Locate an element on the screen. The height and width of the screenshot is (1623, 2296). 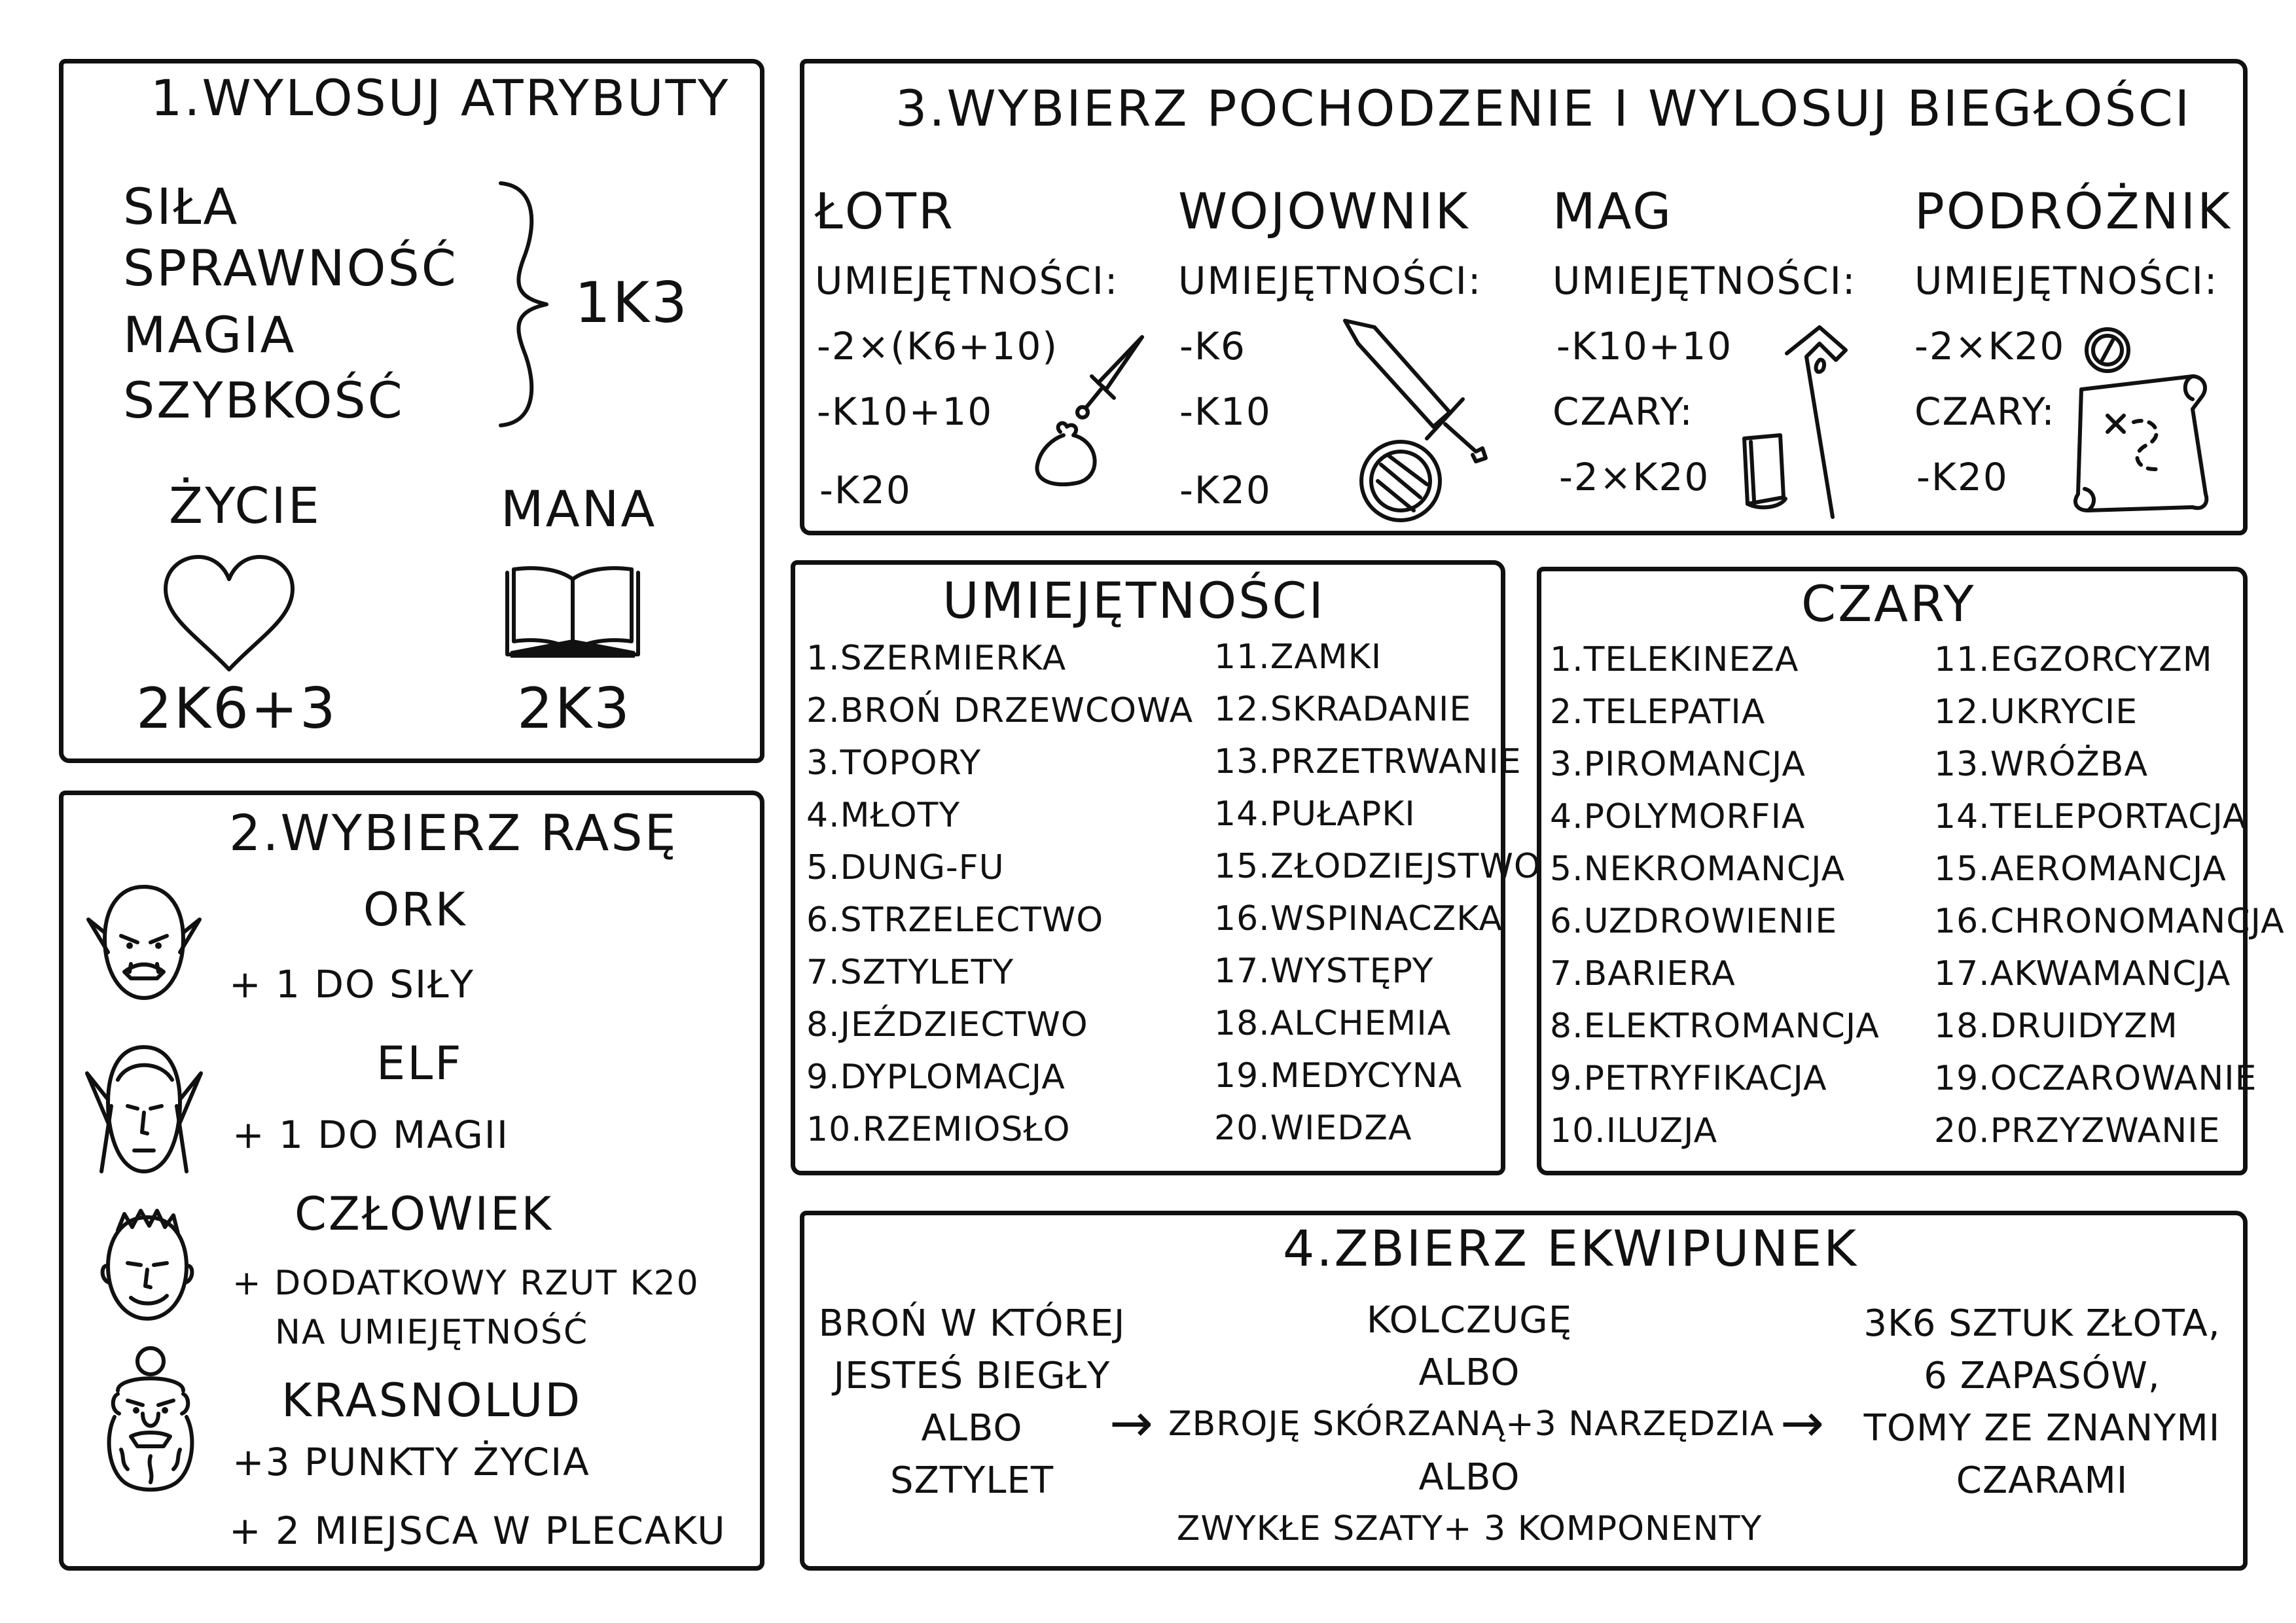
heart-icon is located at coordinates (229, 613).